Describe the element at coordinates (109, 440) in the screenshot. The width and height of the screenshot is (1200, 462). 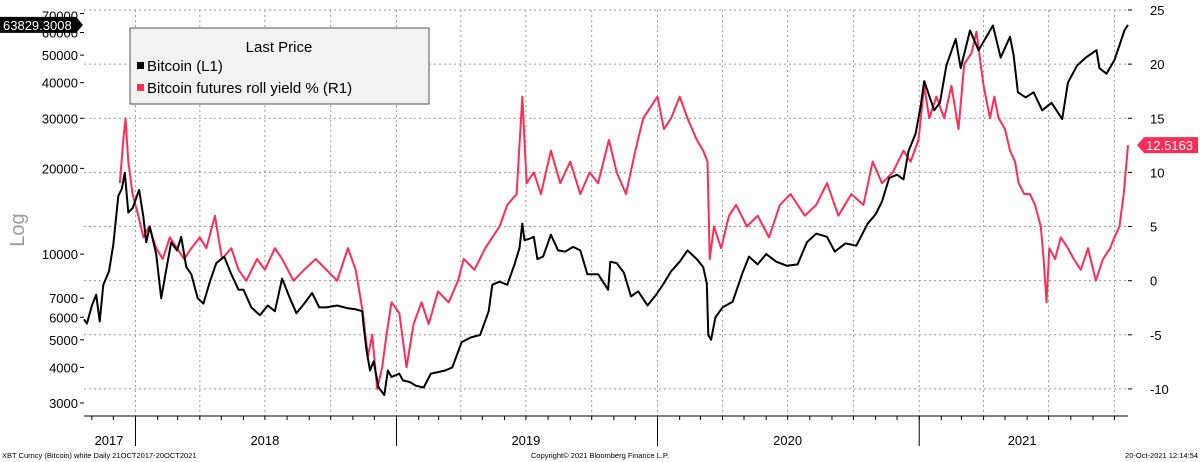
I see `year-label: 2017` at that location.